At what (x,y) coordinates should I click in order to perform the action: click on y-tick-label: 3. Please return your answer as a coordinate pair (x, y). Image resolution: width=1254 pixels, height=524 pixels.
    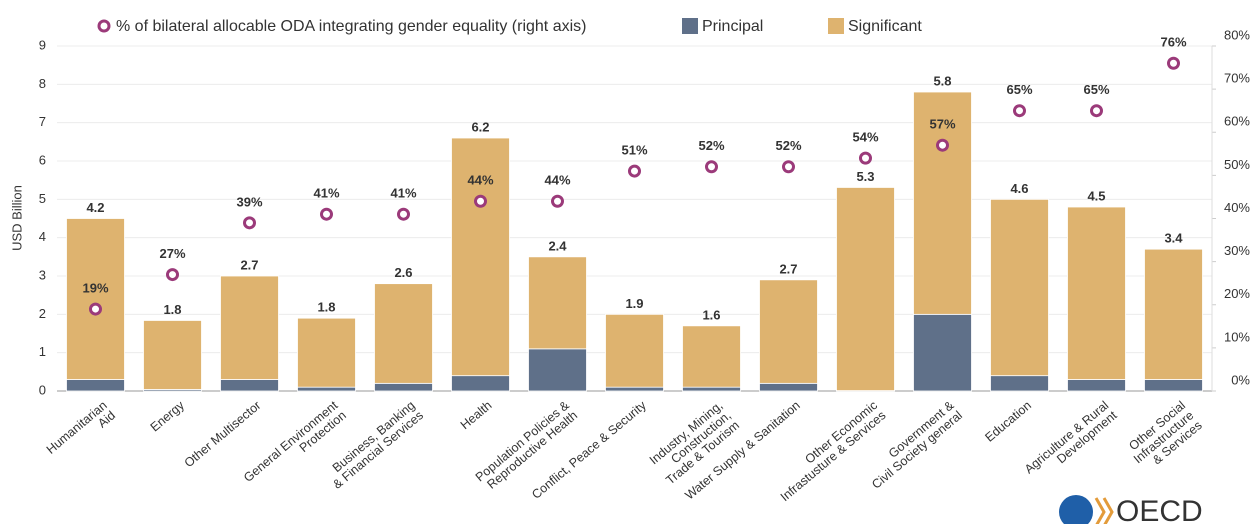
    Looking at the image, I should click on (42, 274).